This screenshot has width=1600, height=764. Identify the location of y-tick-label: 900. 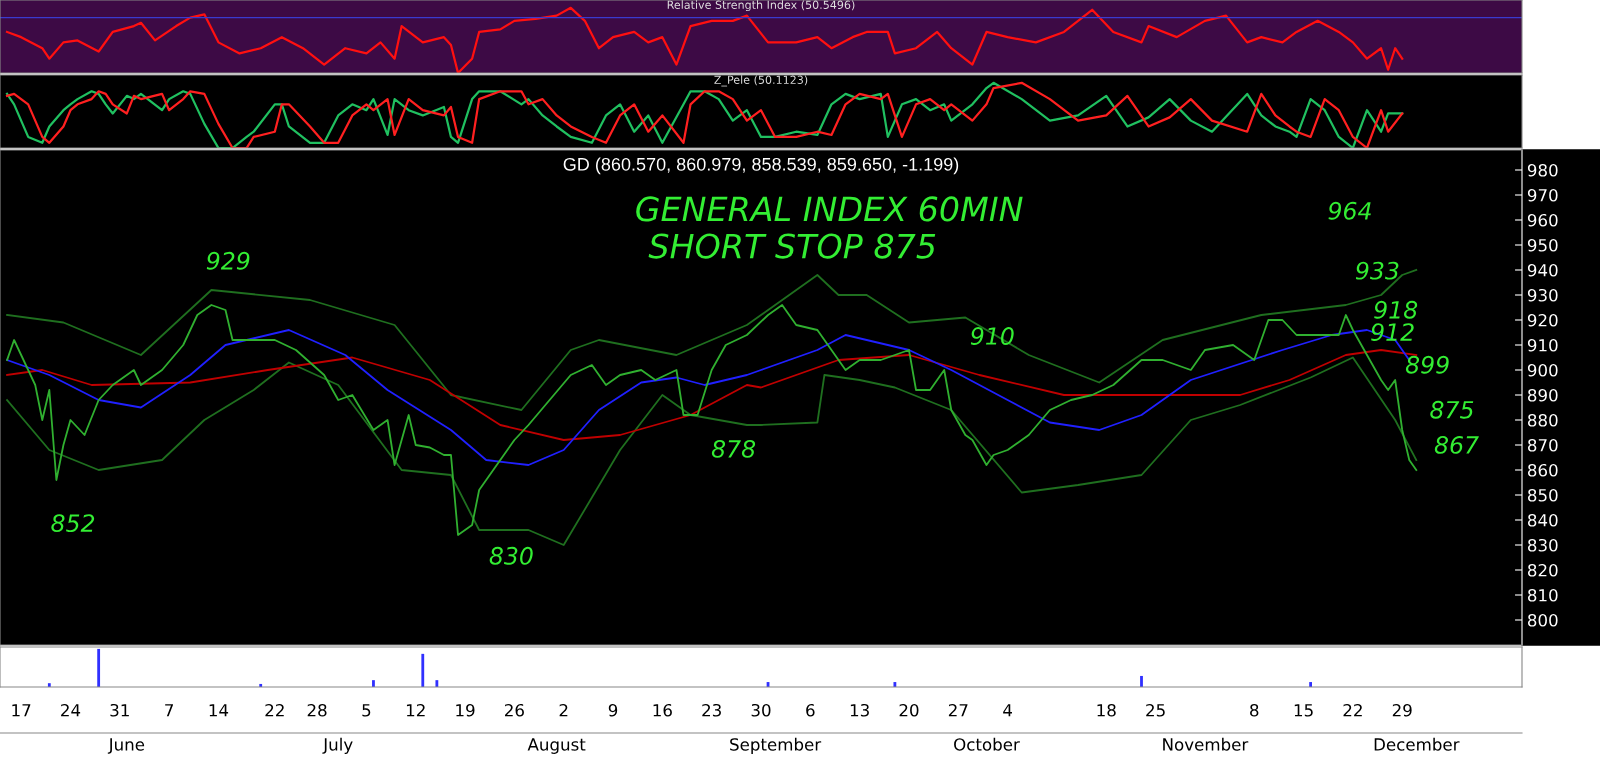
(1542, 370).